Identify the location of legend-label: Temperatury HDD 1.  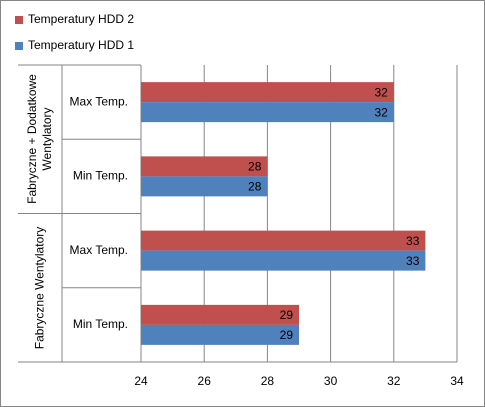
(81, 45).